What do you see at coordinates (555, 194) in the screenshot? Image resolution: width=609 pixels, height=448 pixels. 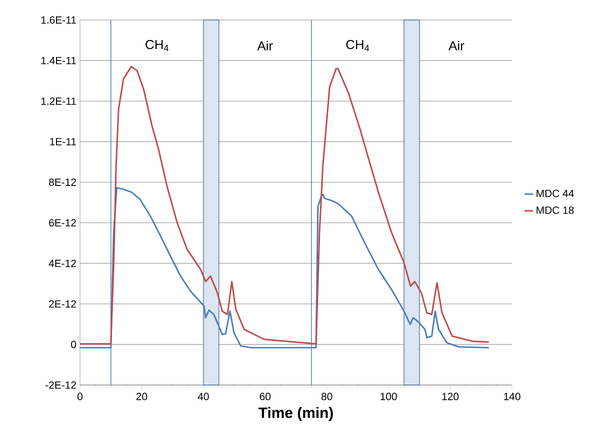 I see `legend-label: MDC 44` at bounding box center [555, 194].